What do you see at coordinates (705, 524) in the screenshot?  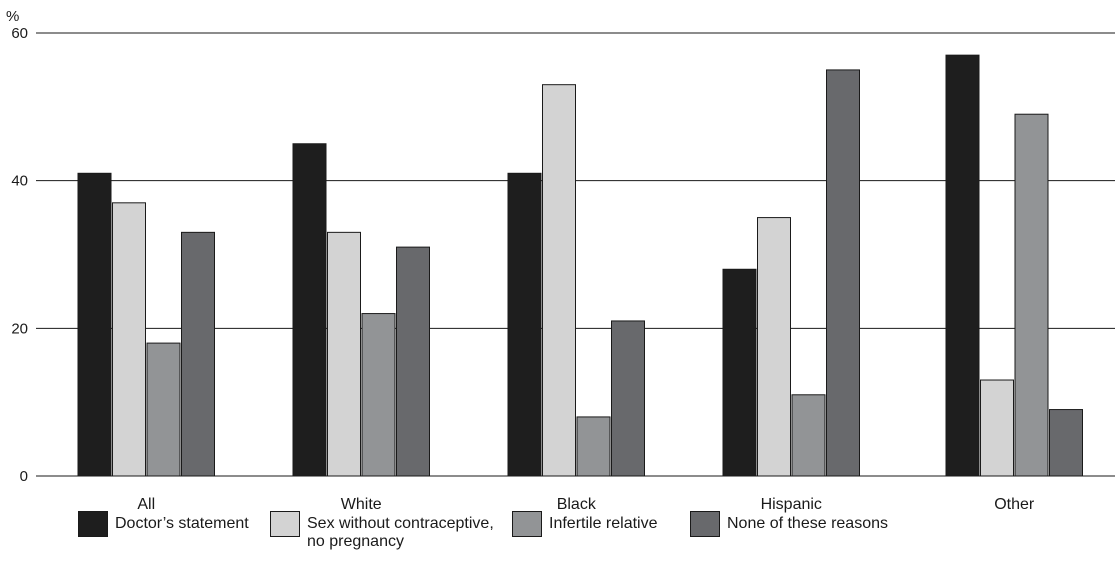 I see `legend-swatch-none-of-these-reasons` at bounding box center [705, 524].